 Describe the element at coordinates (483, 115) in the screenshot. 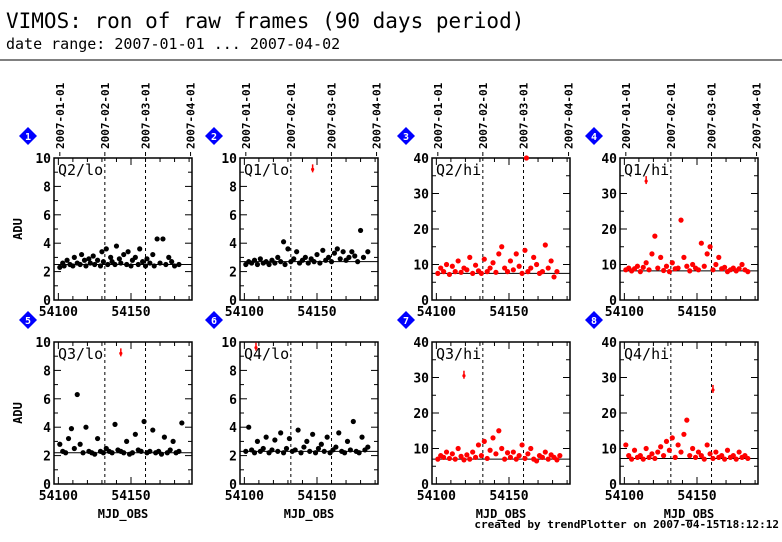

I see `date-tick-label: 2007-02-01` at that location.